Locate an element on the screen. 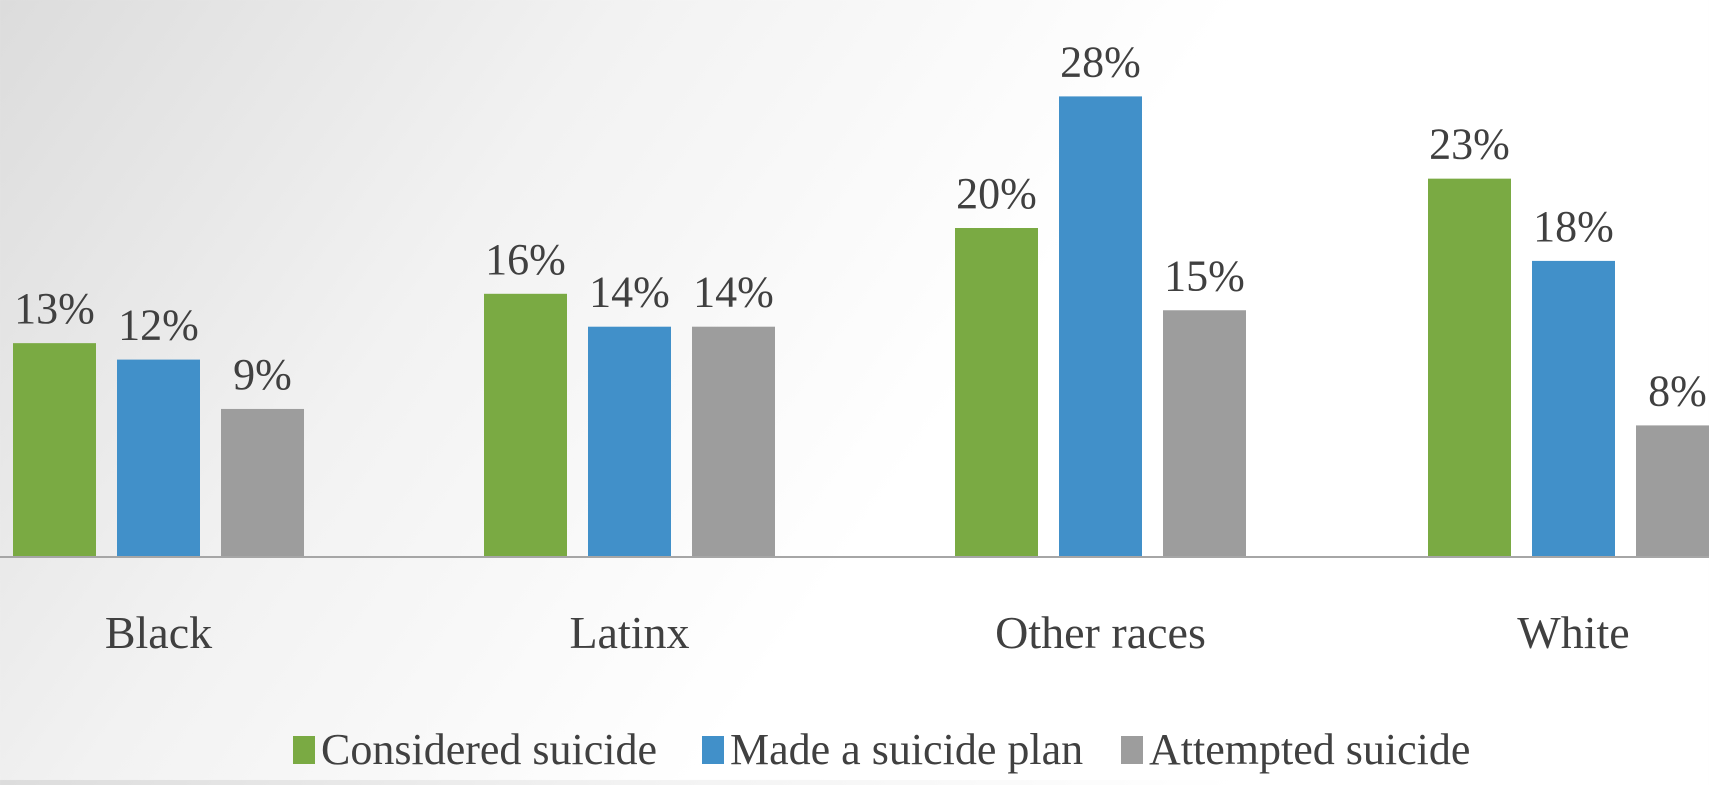  category-label-white: White is located at coordinates (1573, 632).